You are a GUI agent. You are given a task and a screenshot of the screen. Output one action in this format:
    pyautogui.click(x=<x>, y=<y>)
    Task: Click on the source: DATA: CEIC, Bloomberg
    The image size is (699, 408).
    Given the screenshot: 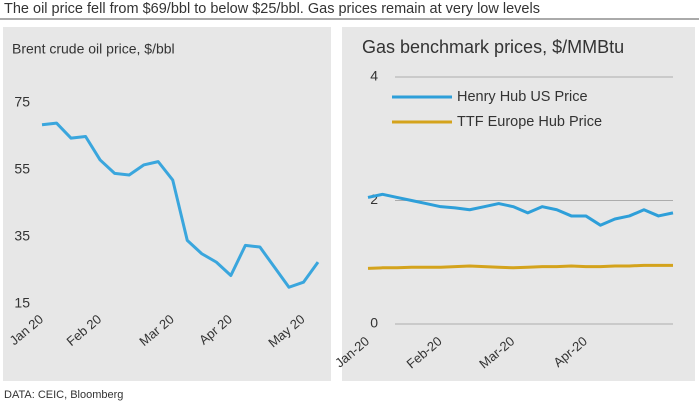 What is the action you would take?
    pyautogui.click(x=63, y=395)
    